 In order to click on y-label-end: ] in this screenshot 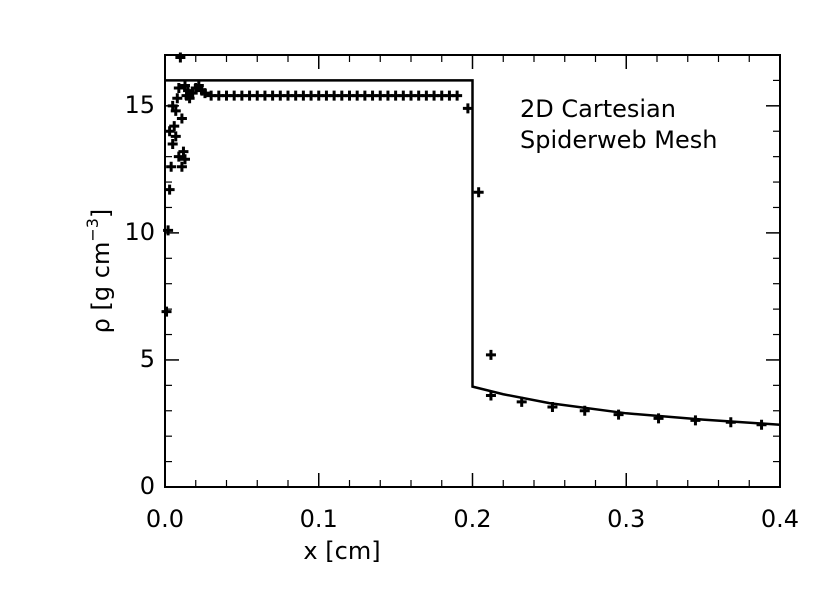, I will do `click(101, 213)`.